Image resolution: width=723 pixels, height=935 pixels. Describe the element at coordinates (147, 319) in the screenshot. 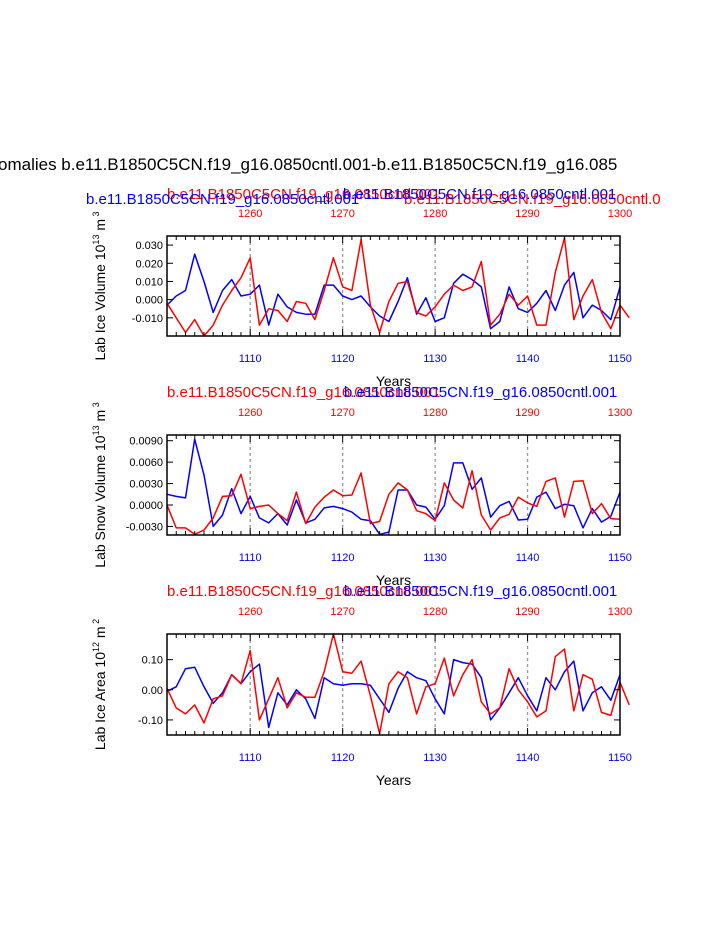

I see `y-tick-label: -0.010` at that location.